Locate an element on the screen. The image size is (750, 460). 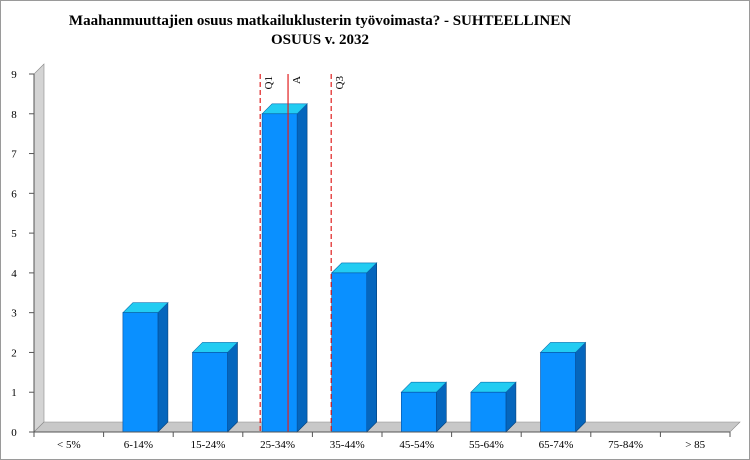
x-tick-label: 55-64% is located at coordinates (486, 445).